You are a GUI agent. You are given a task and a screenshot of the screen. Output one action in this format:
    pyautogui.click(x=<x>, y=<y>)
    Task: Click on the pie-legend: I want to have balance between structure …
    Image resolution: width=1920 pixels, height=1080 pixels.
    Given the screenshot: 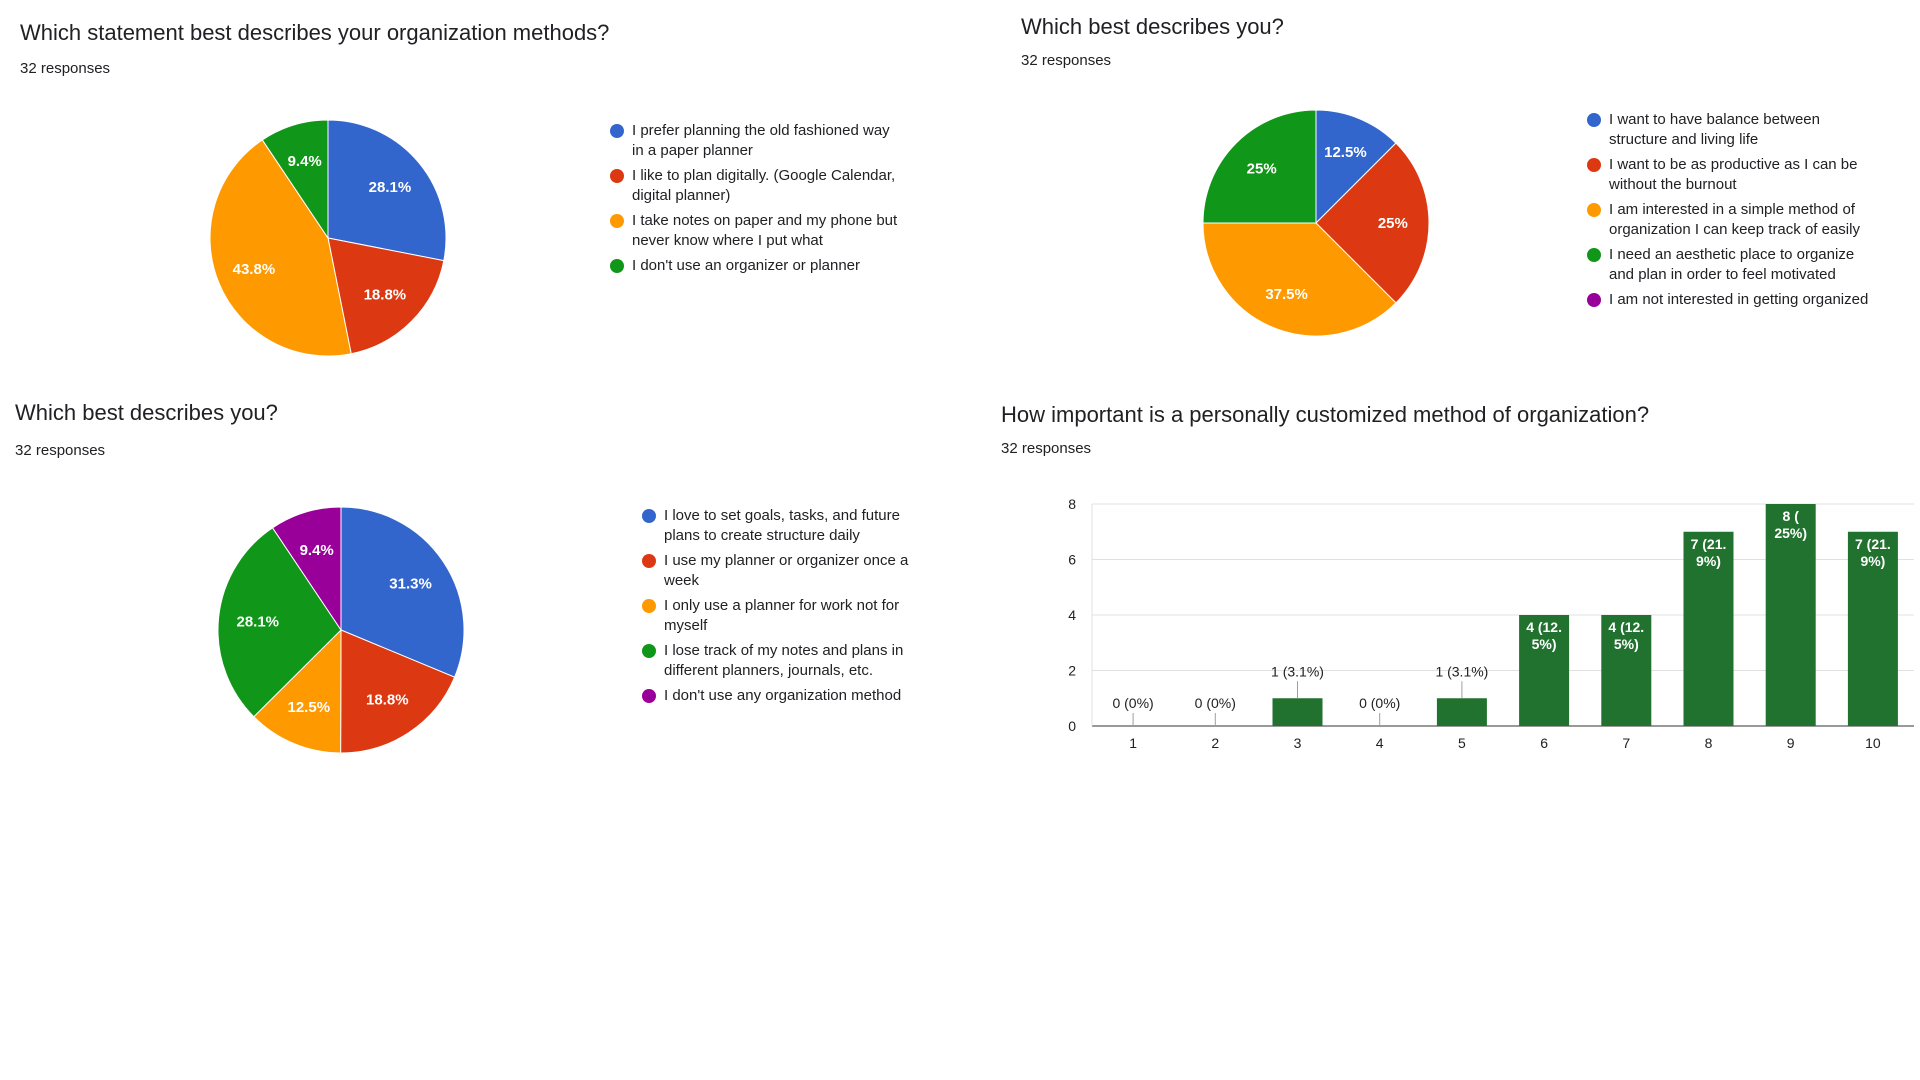 What is the action you would take?
    pyautogui.click(x=1747, y=212)
    